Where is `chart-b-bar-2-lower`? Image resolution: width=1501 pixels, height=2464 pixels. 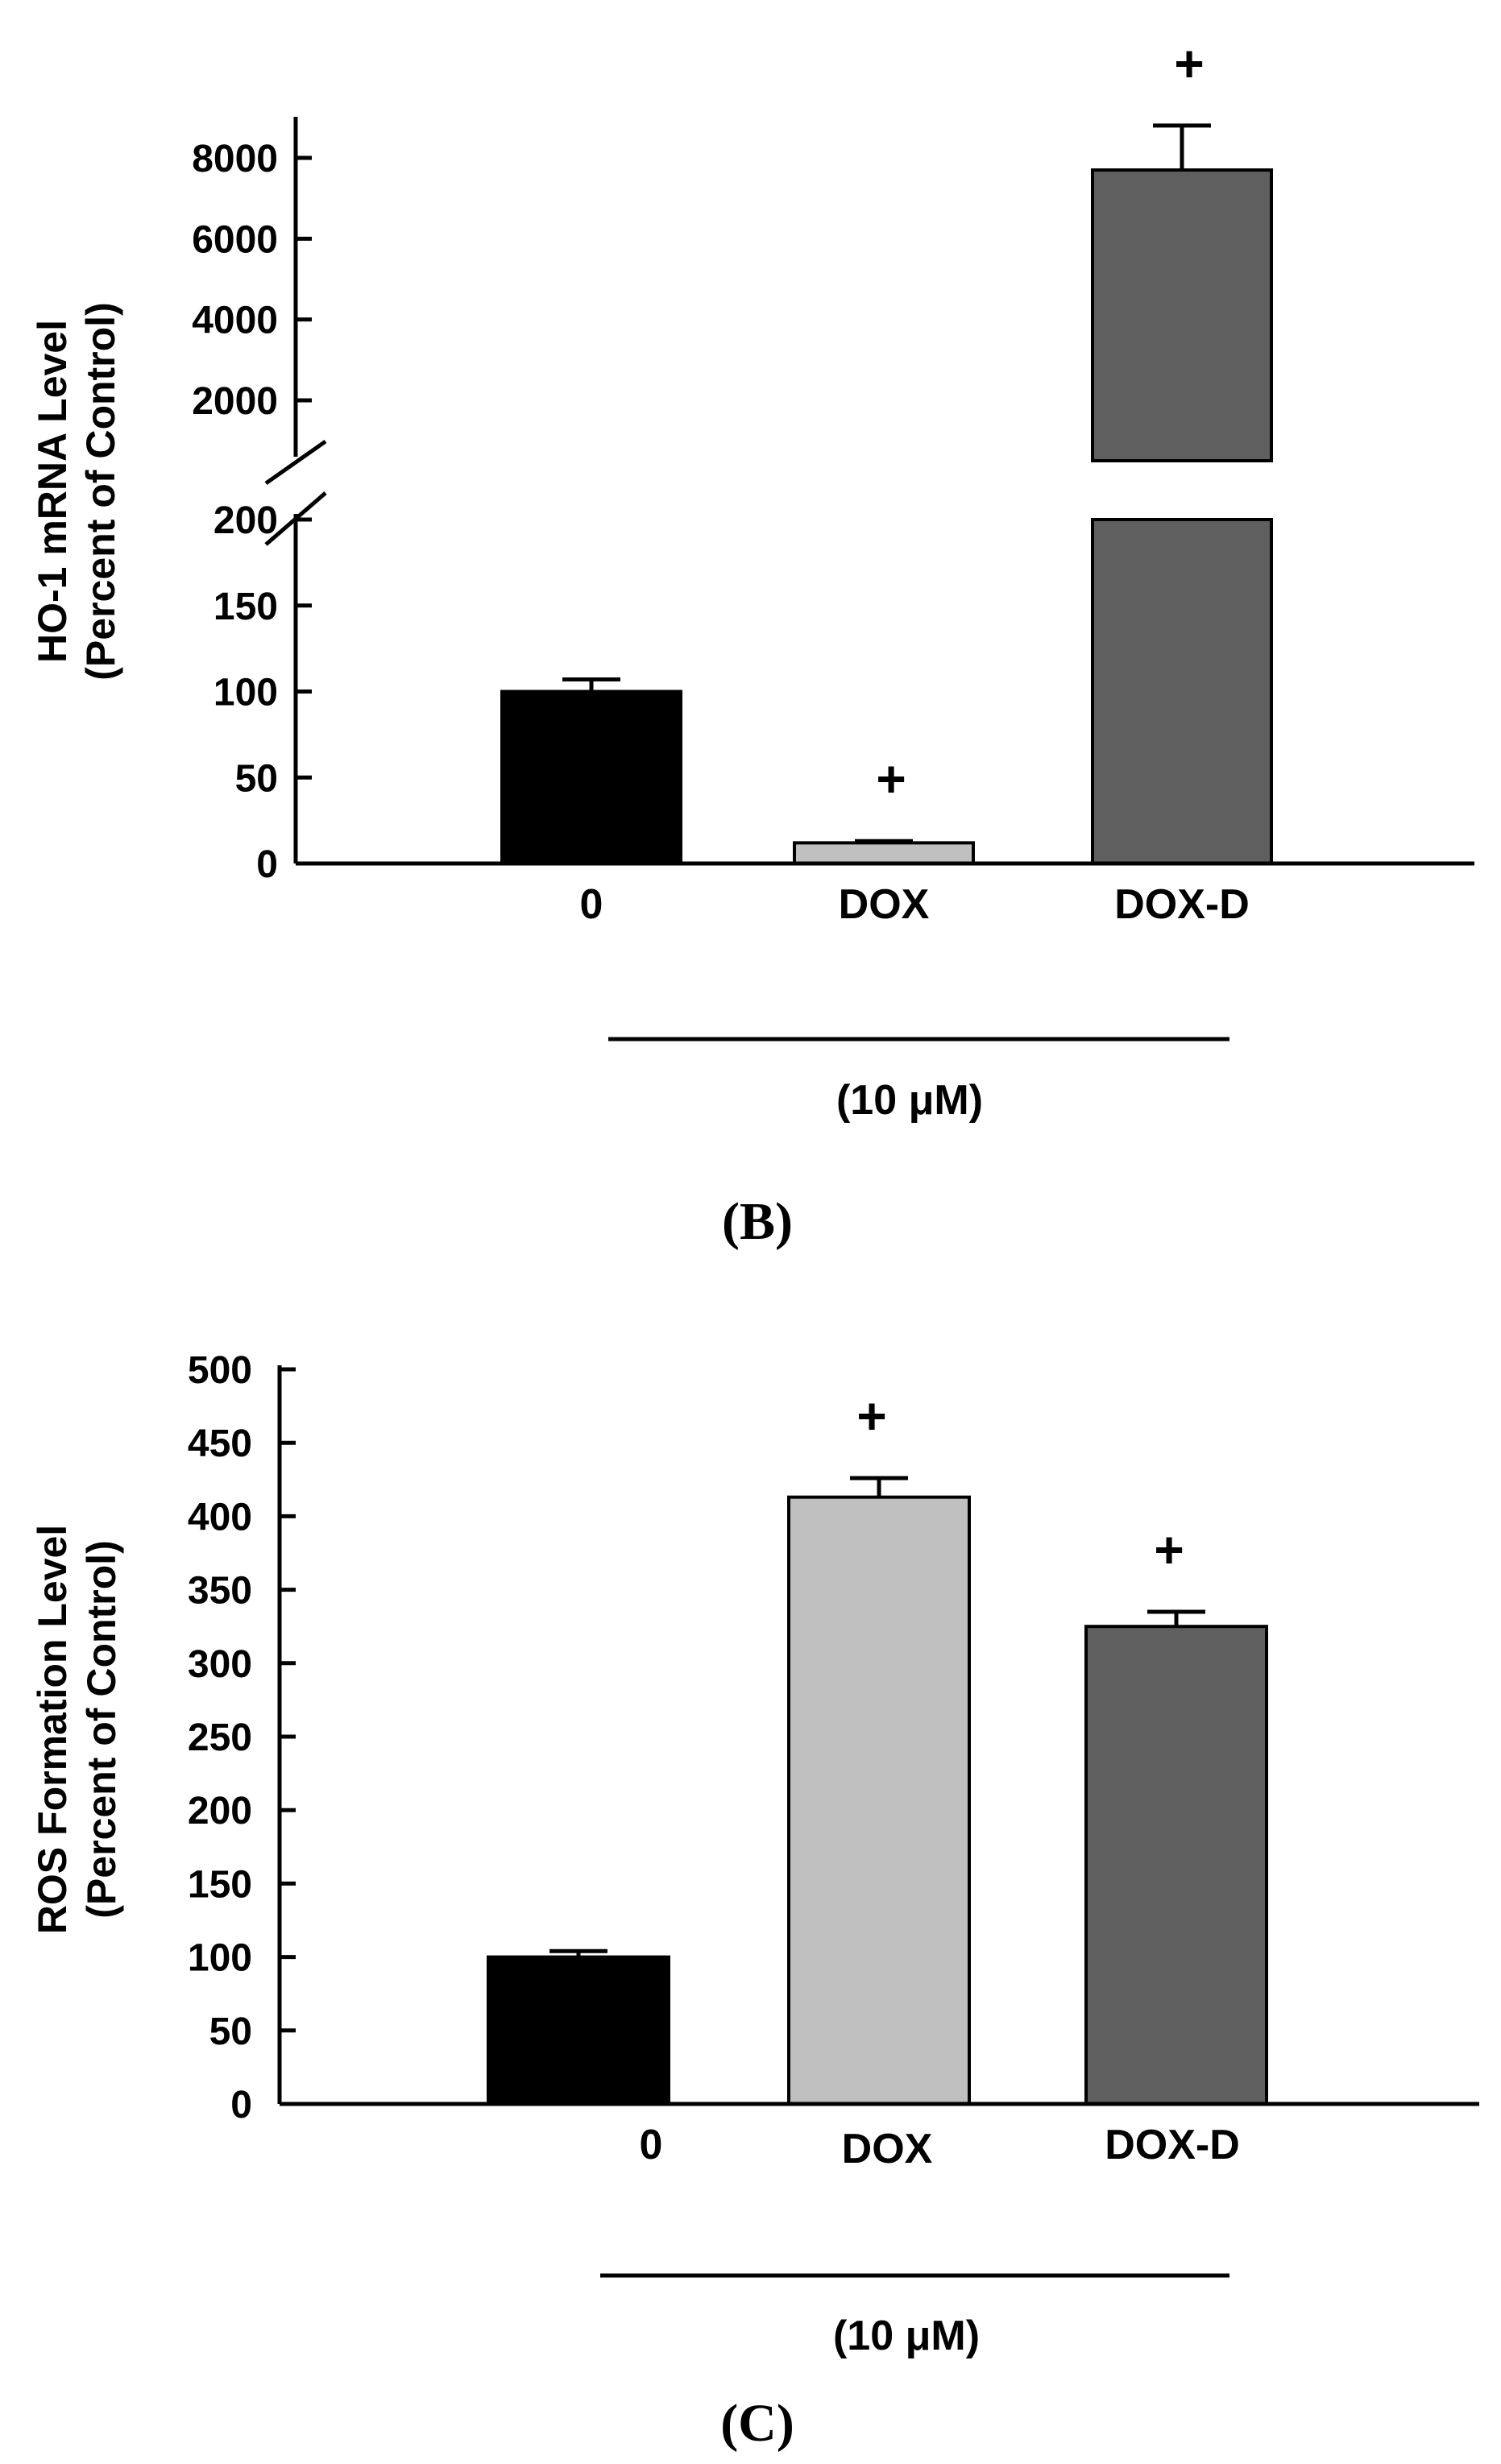 chart-b-bar-2-lower is located at coordinates (1182, 691).